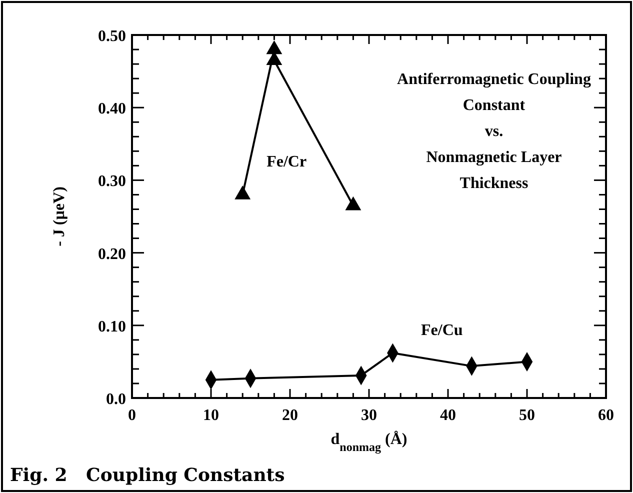 The height and width of the screenshot is (493, 633). What do you see at coordinates (290, 415) in the screenshot?
I see `x-tick-label: 20` at bounding box center [290, 415].